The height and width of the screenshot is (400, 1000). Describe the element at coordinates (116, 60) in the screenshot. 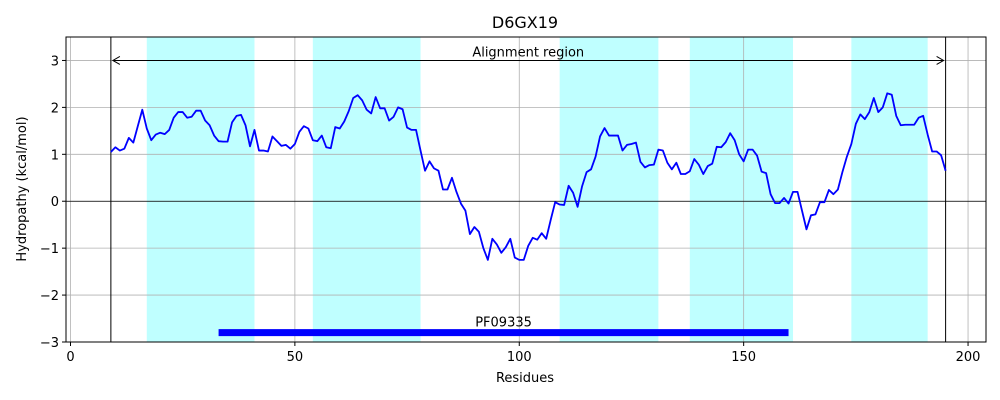

I see `alignment-arrow-left-head` at that location.